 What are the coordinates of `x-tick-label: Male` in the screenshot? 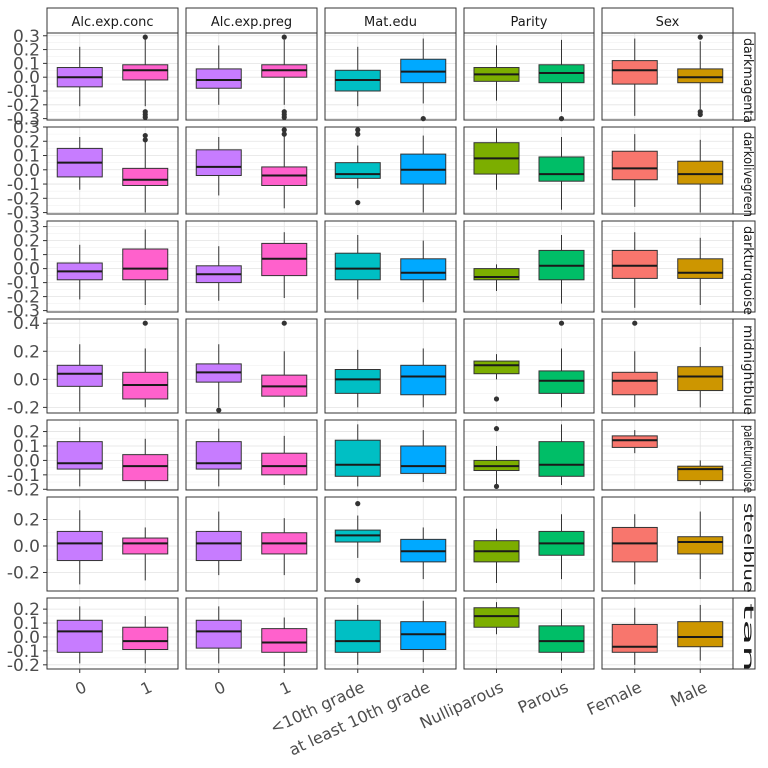 It's located at (689, 693).